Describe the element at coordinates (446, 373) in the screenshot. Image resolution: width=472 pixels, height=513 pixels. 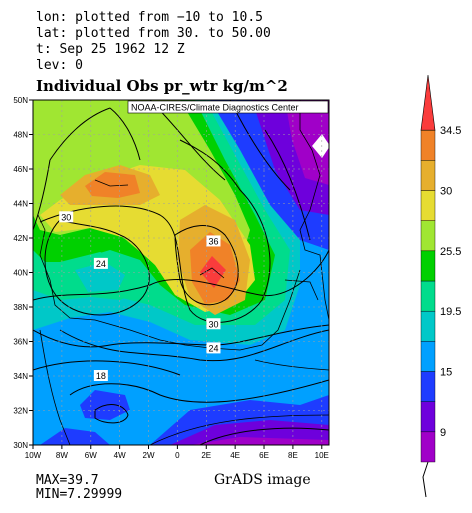
I see `colorbar-label: 15` at that location.